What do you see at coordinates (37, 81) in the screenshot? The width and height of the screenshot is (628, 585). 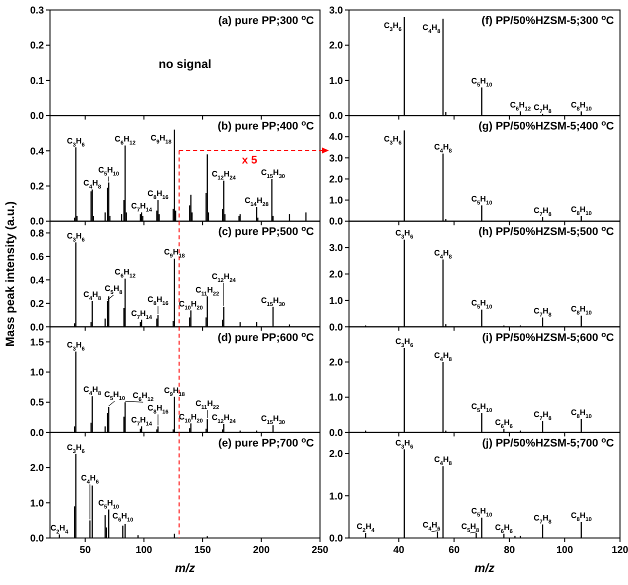 I see `y-tick-label: 0.1` at bounding box center [37, 81].